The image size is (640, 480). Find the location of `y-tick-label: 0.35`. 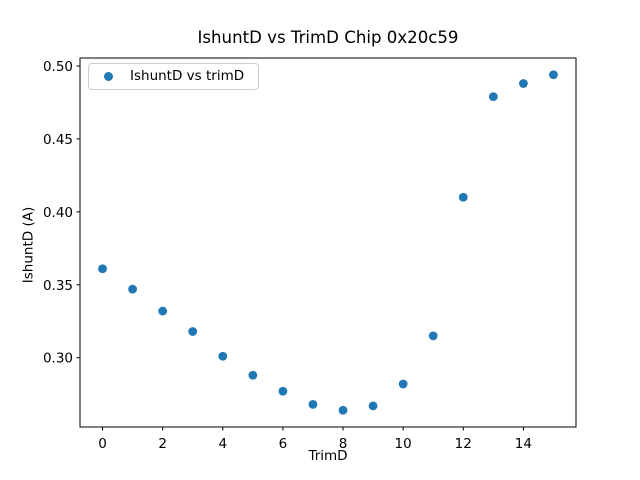

y-tick-label: 0.35 is located at coordinates (58, 286).